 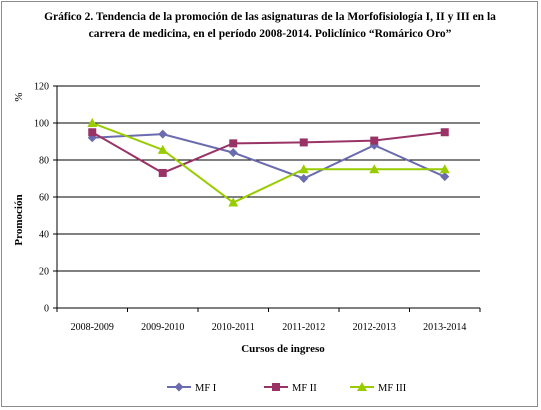 What do you see at coordinates (283, 349) in the screenshot?
I see `x-axis-label: Cursos de ingreso` at bounding box center [283, 349].